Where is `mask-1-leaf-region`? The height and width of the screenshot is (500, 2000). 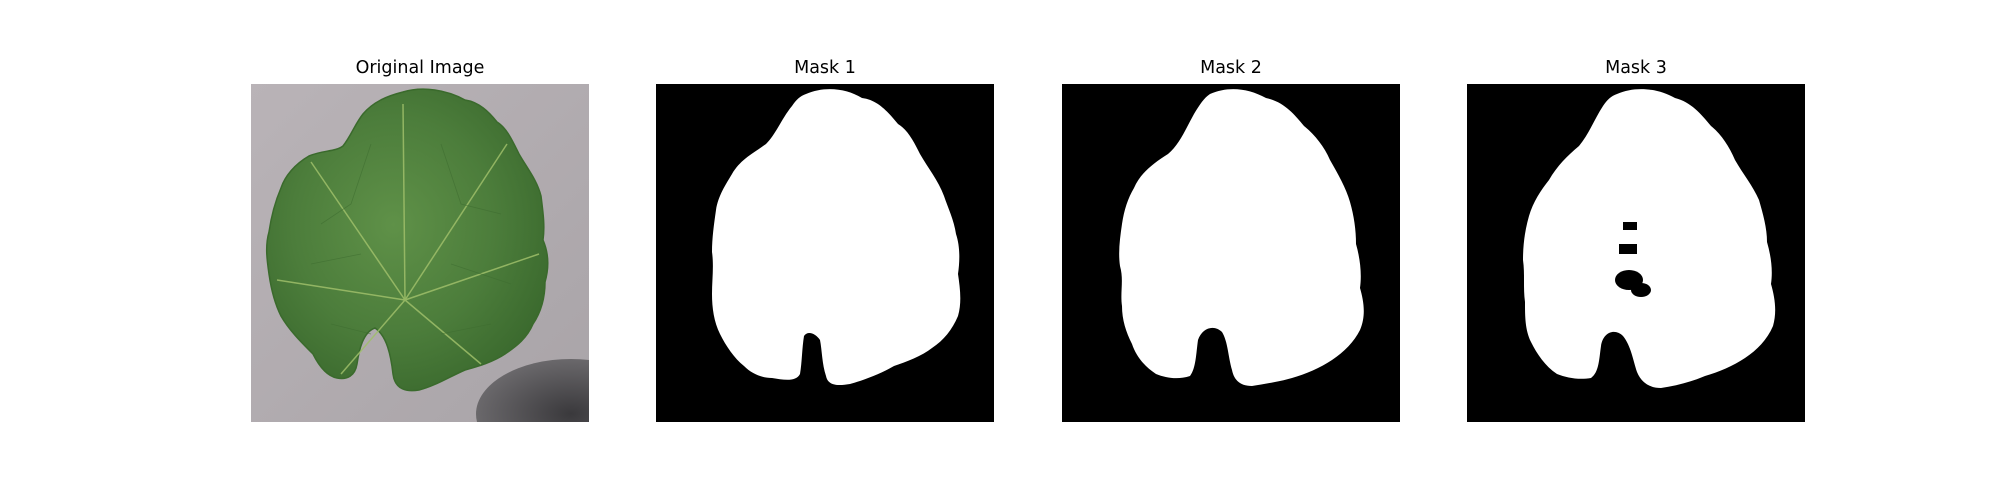 mask-1-leaf-region is located at coordinates (836, 237).